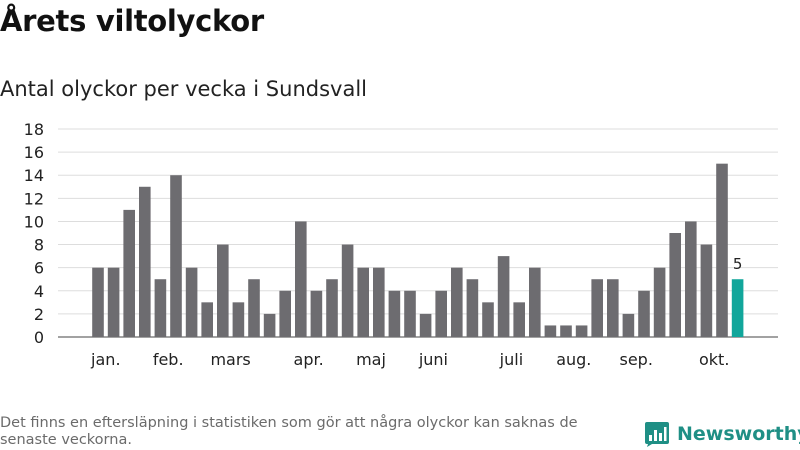 Image resolution: width=800 pixels, height=450 pixels. I want to click on x-tick-label: juni, so click(433, 359).